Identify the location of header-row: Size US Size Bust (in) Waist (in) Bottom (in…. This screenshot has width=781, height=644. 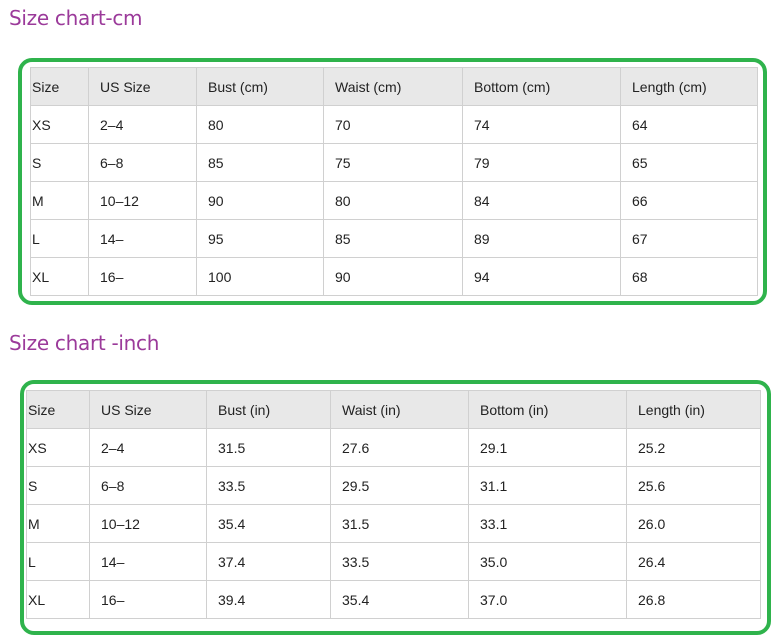
(393, 409).